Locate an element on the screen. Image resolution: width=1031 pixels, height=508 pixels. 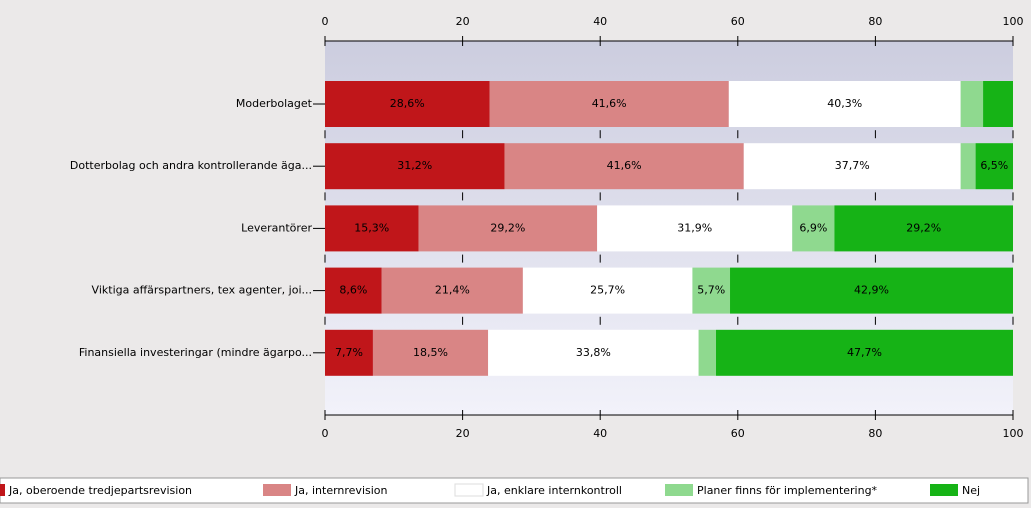
category-label: Moderbolaget is located at coordinates (274, 103).